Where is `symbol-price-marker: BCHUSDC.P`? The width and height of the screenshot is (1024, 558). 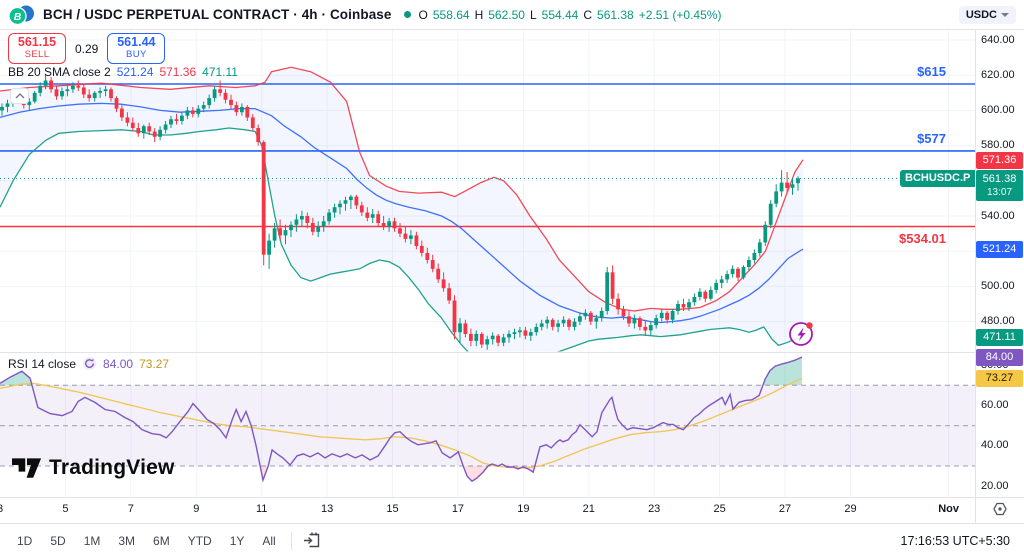
symbol-price-marker: BCHUSDC.P is located at coordinates (938, 178).